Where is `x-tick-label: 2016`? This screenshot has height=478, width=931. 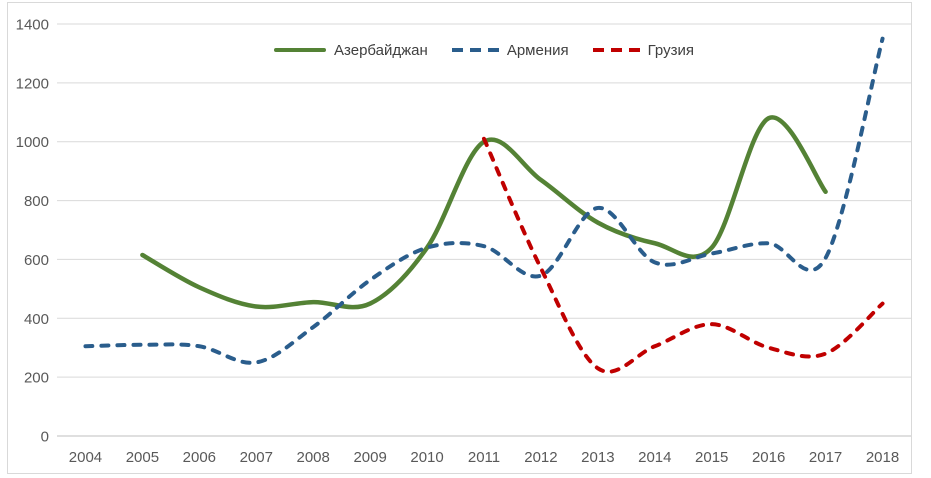 x-tick-label: 2016 is located at coordinates (768, 457).